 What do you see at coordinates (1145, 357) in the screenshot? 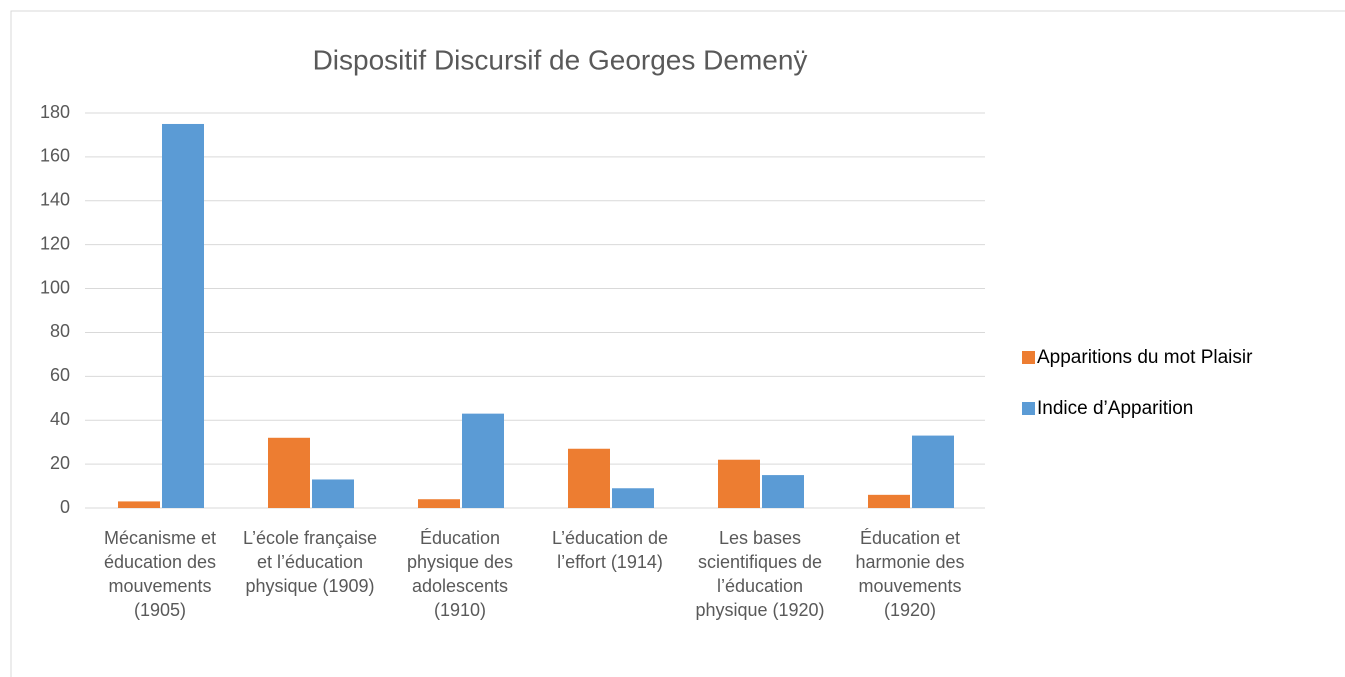
I see `legend-label: Apparitions du mot Plaisir` at bounding box center [1145, 357].